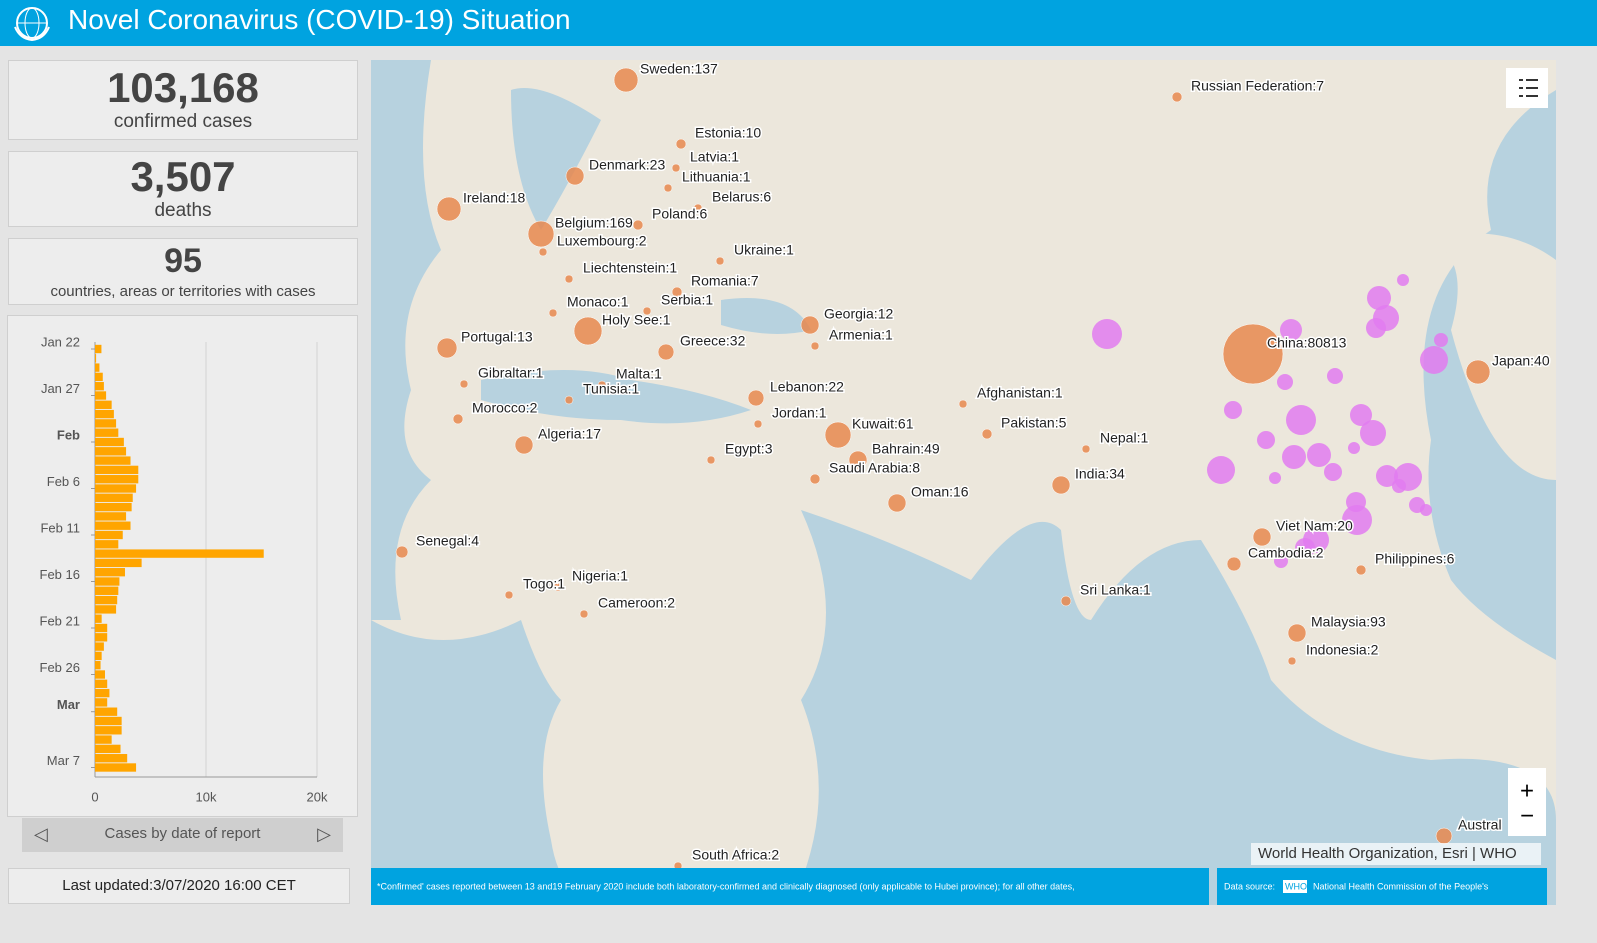 The image size is (1597, 943). Describe the element at coordinates (1342, 650) in the screenshot. I see `country-label: Indonesia:2` at that location.